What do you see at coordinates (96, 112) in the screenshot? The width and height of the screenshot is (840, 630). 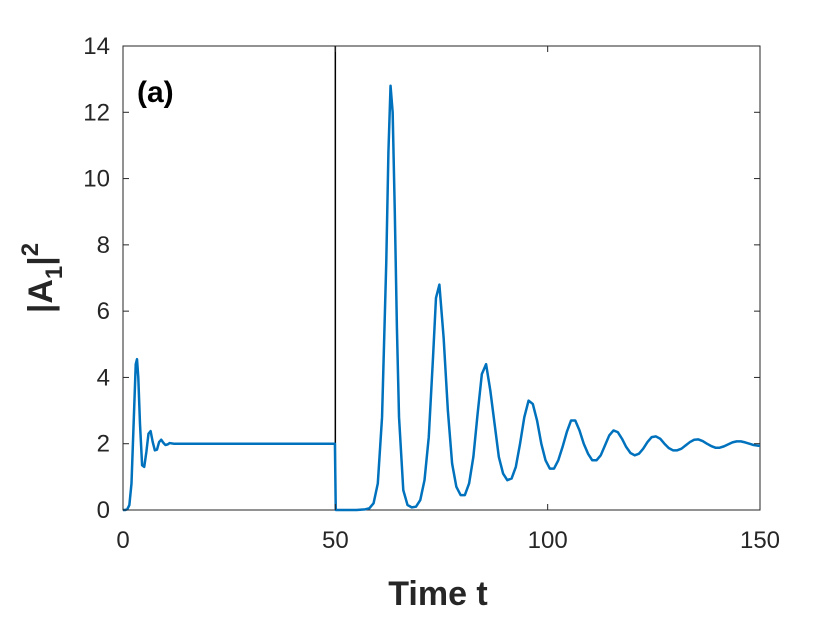 I see `y-tick-label: 12` at bounding box center [96, 112].